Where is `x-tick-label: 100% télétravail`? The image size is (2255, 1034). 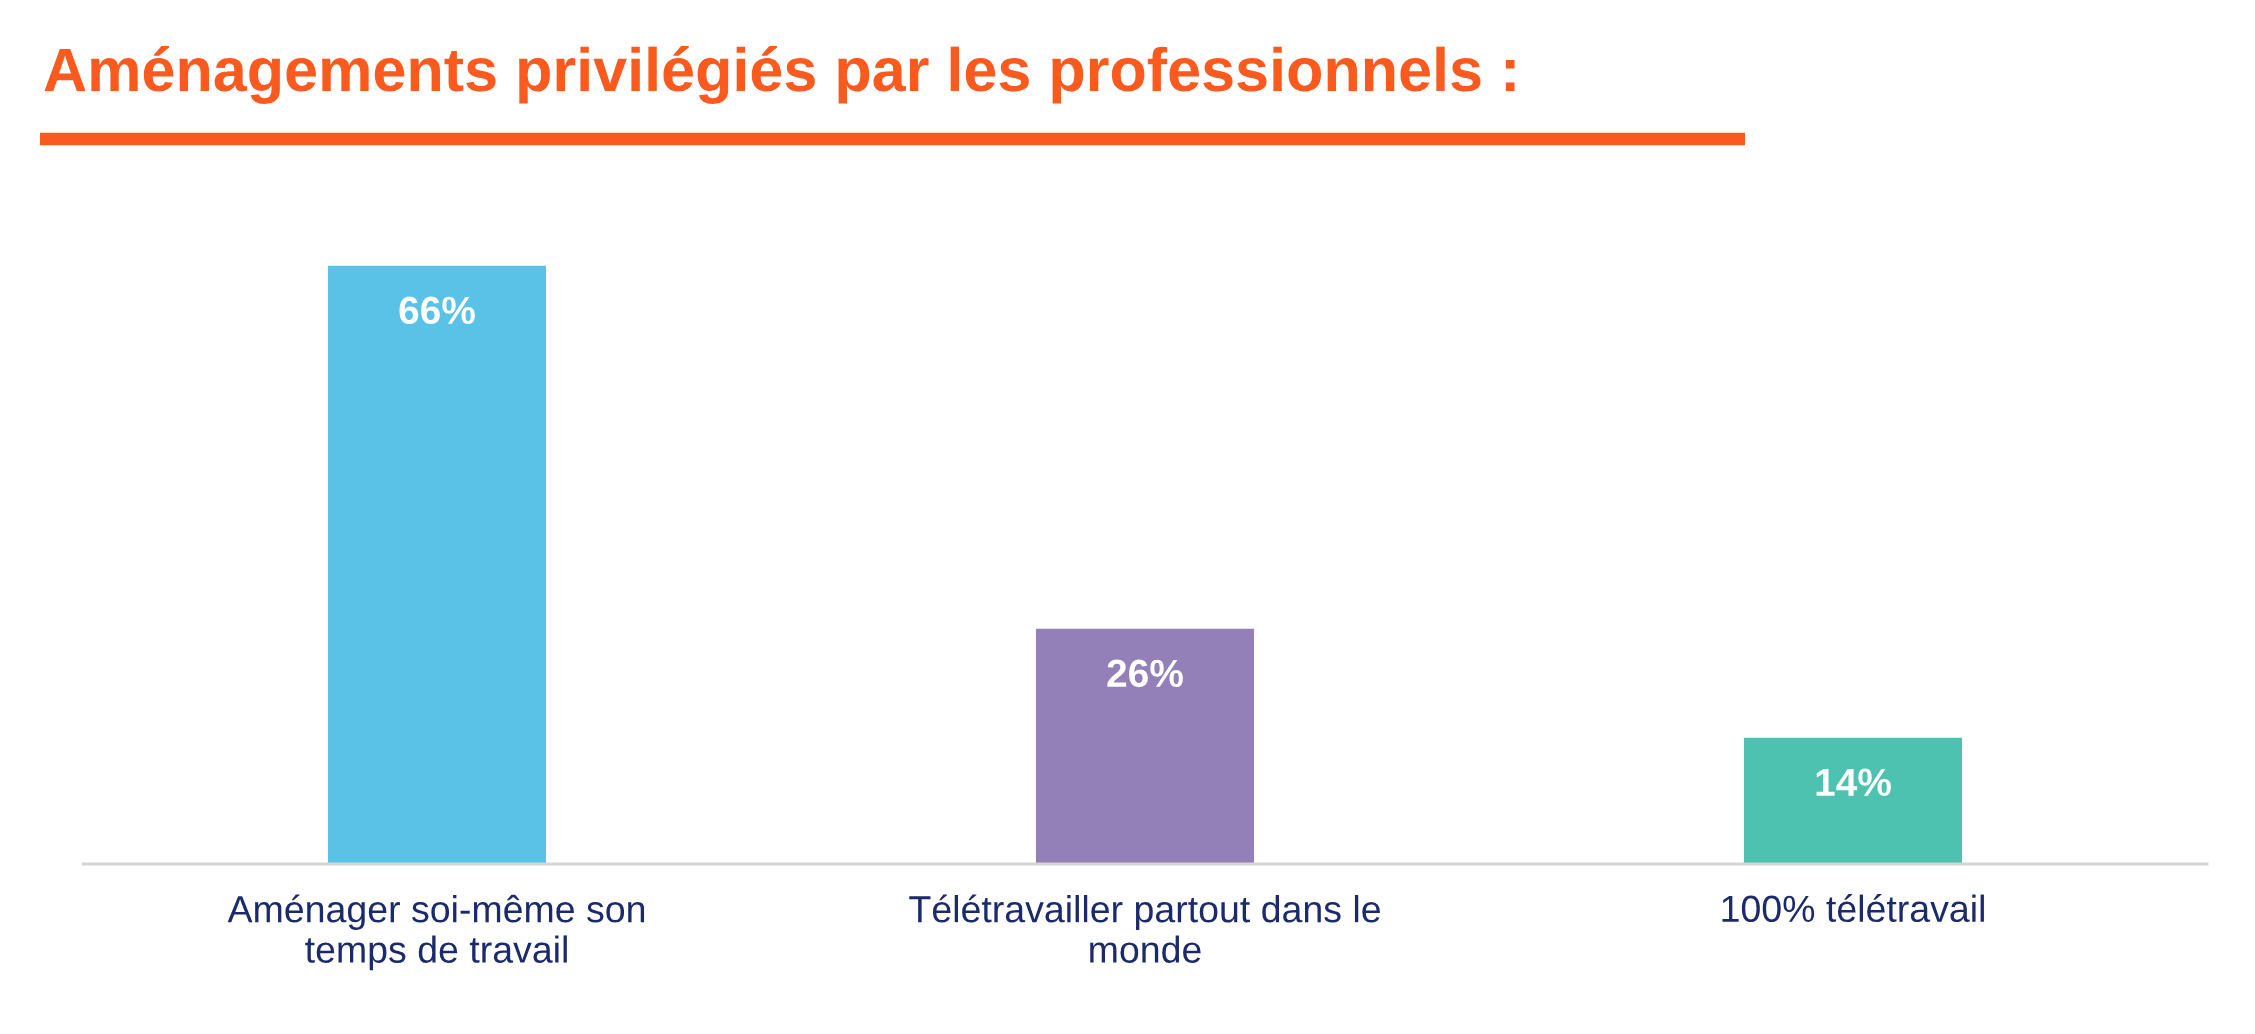 x-tick-label: 100% télétravail is located at coordinates (1853, 908).